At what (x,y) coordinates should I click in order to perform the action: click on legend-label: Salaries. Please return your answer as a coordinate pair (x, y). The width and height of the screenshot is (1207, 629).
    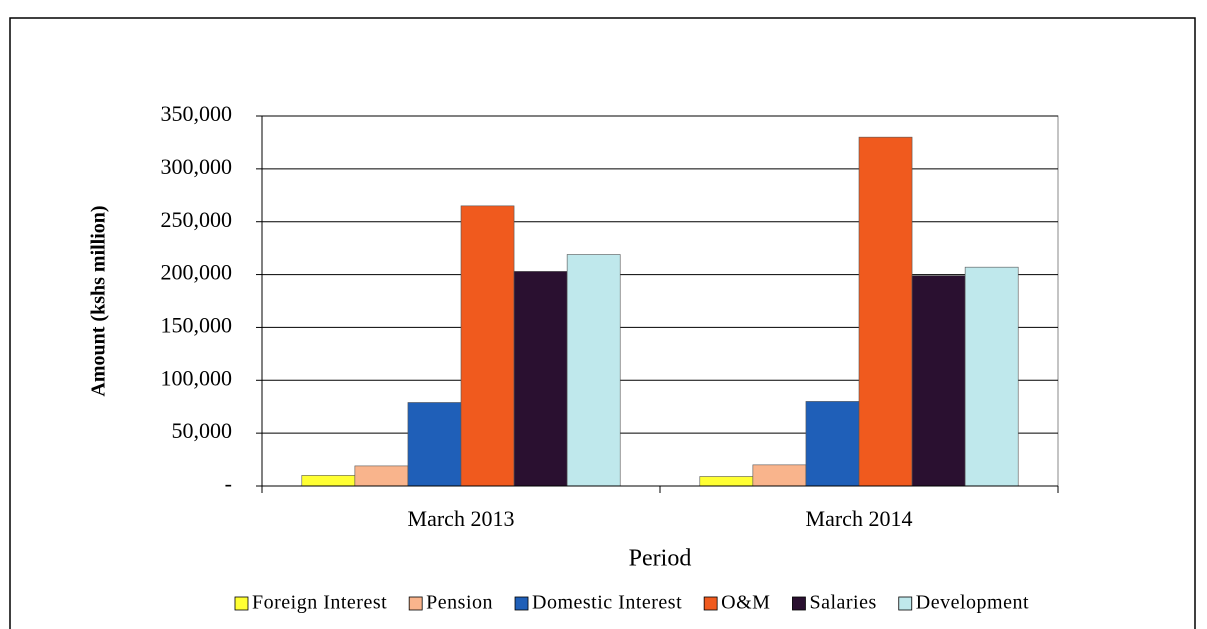
    Looking at the image, I should click on (842, 603).